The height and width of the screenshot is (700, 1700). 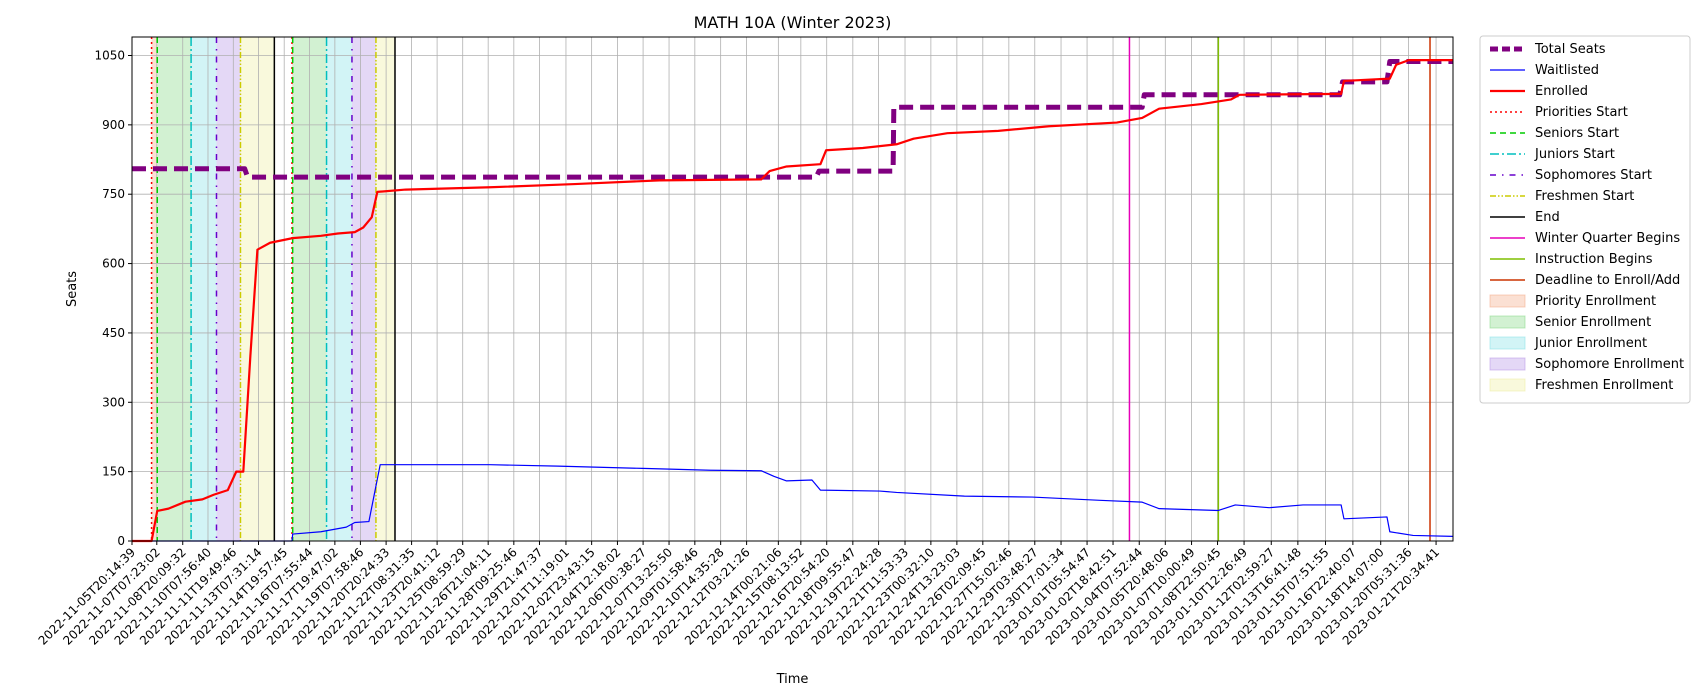 What do you see at coordinates (109, 55) in the screenshot?
I see `y-tick-label: 1050` at bounding box center [109, 55].